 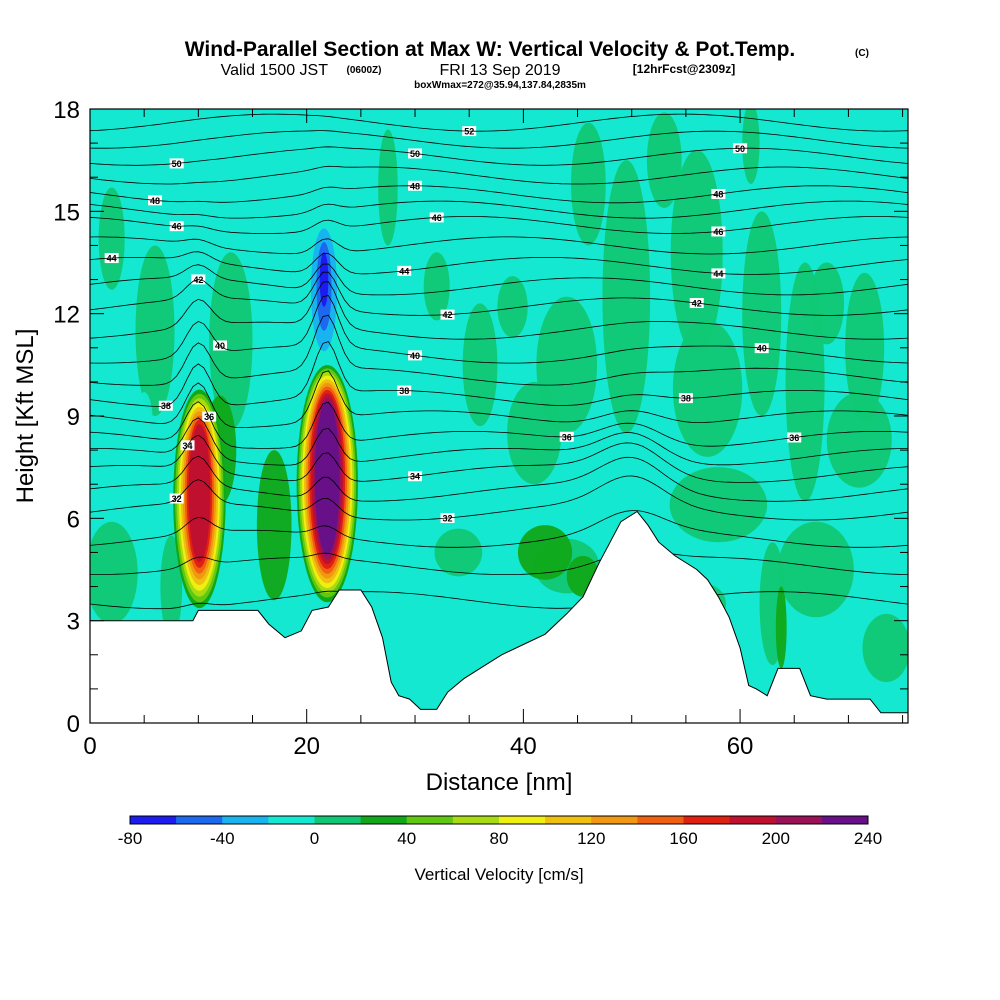 I want to click on y-tick-label: 3, so click(x=73, y=622).